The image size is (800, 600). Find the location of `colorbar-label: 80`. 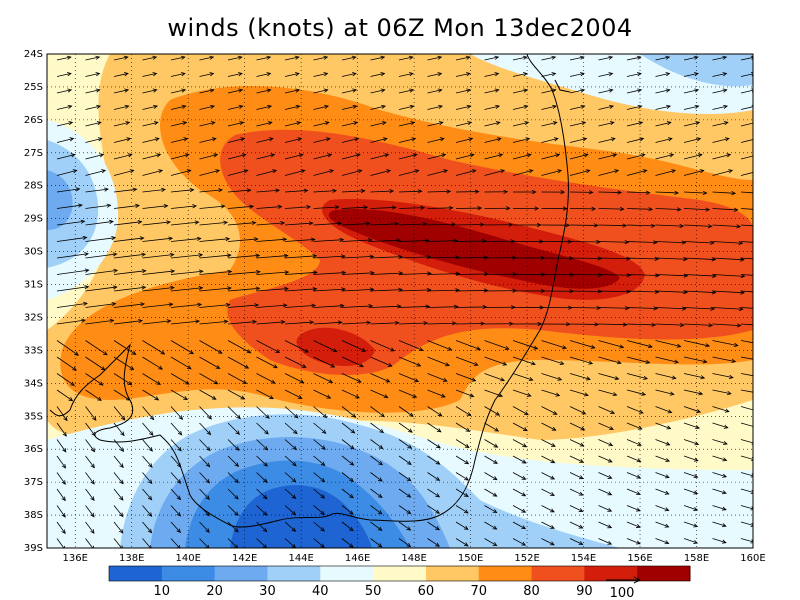

colorbar-label: 80 is located at coordinates (531, 591).